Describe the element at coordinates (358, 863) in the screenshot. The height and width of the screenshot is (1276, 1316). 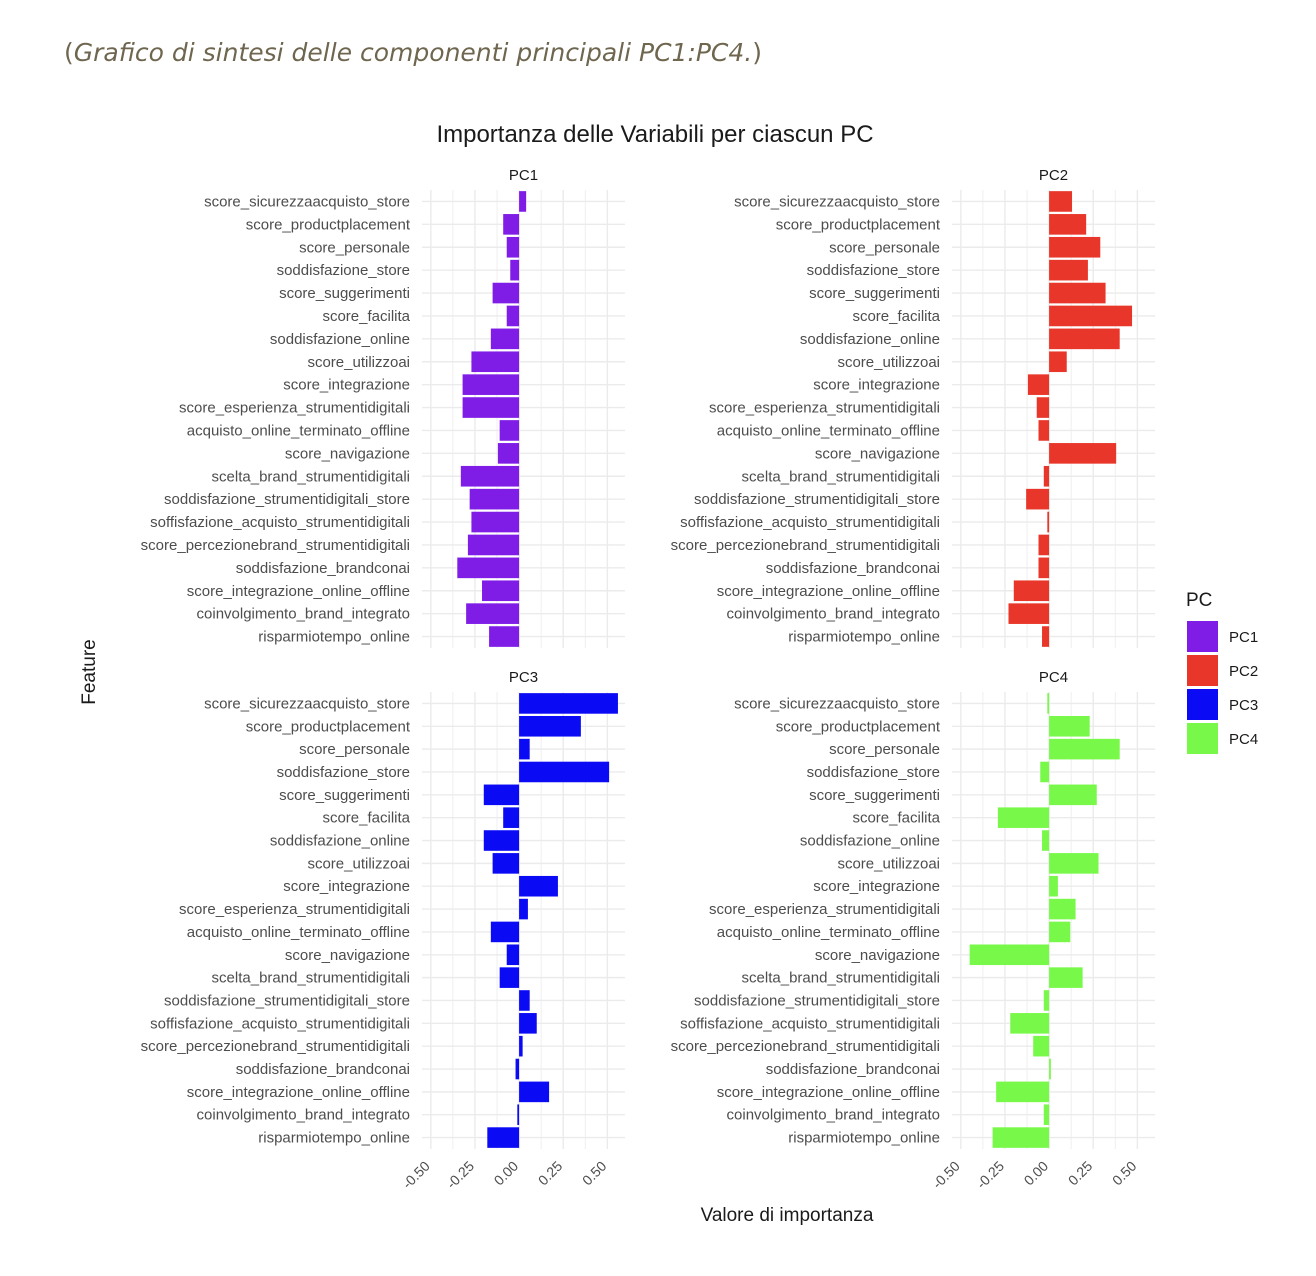
I see `feature-label: score_utilizzoai` at that location.